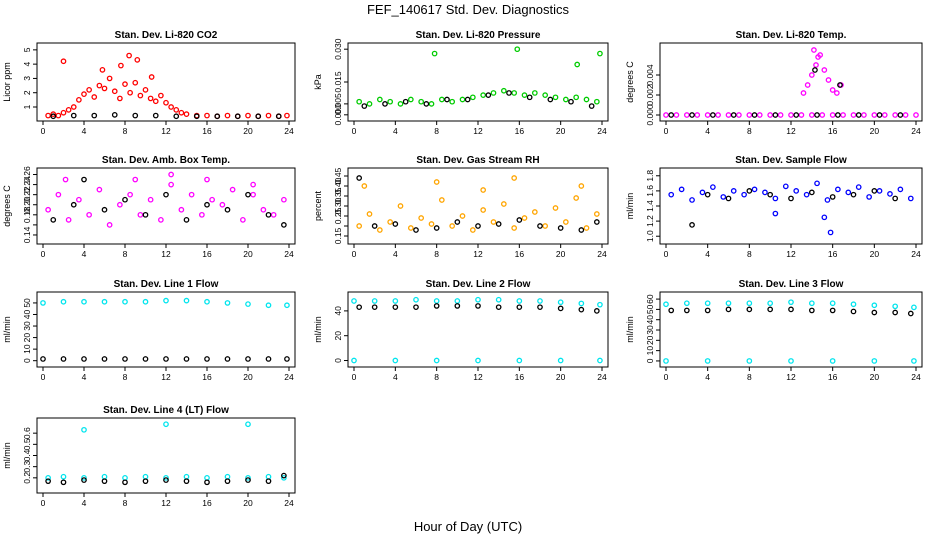 The width and height of the screenshot is (936, 540). What do you see at coordinates (602, 254) in the screenshot?
I see `rh-xtick-label: 24` at bounding box center [602, 254].